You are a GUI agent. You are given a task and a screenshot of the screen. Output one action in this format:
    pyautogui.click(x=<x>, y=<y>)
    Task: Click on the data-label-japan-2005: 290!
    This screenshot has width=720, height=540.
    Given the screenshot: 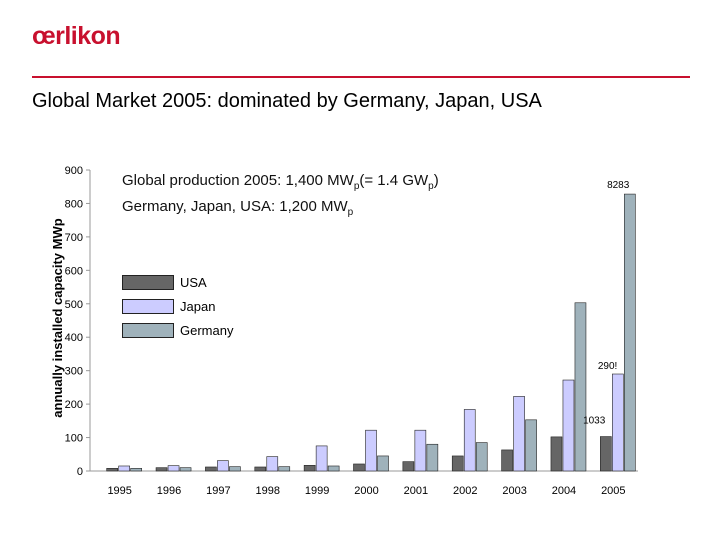 What is the action you would take?
    pyautogui.click(x=607, y=366)
    